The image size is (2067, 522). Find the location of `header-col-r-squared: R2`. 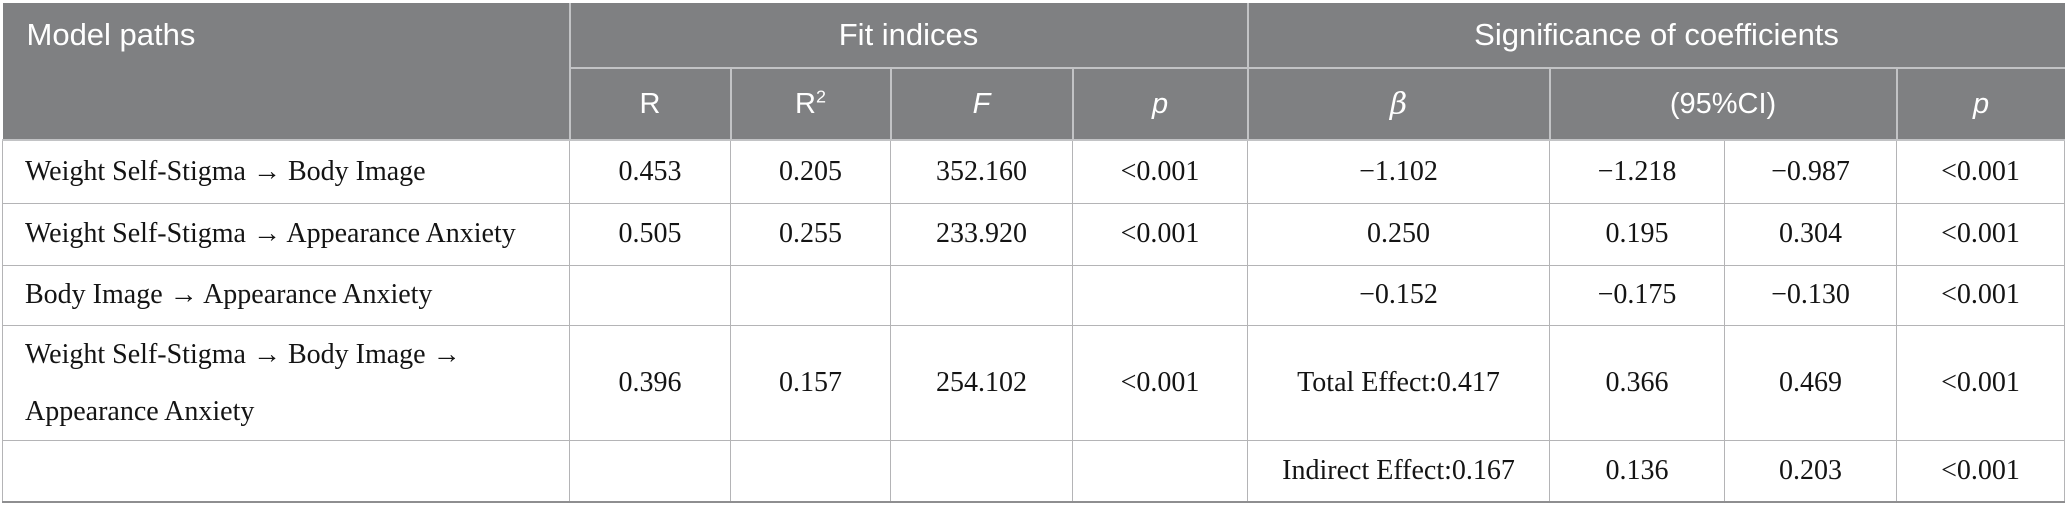

header-col-r-squared: R2 is located at coordinates (810, 104).